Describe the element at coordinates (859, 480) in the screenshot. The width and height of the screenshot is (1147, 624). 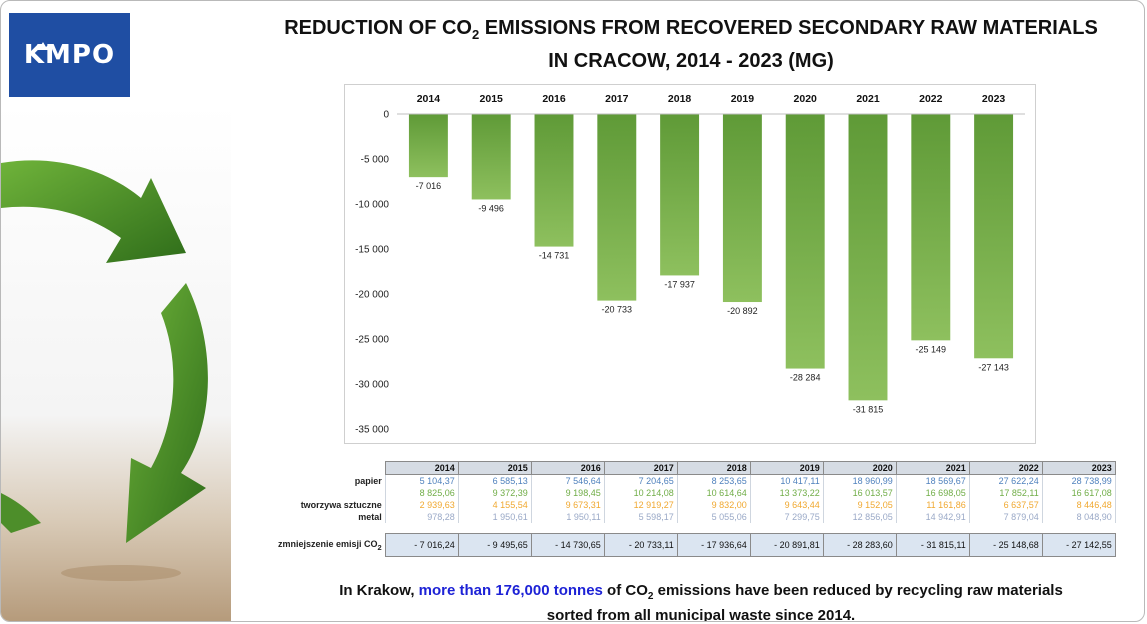
I see `table-cell: 18 960,99` at that location.